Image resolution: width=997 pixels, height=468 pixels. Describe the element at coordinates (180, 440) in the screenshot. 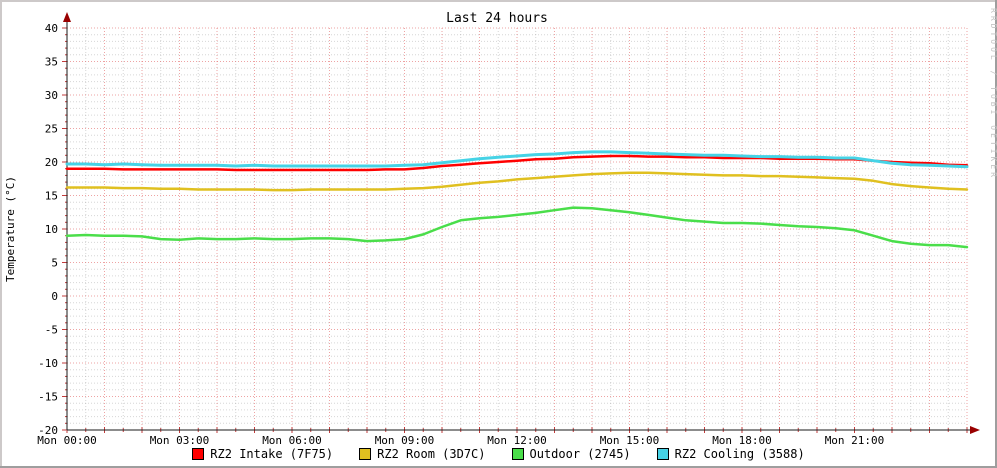

I see `x-tick-label: Mon 03:00` at that location.